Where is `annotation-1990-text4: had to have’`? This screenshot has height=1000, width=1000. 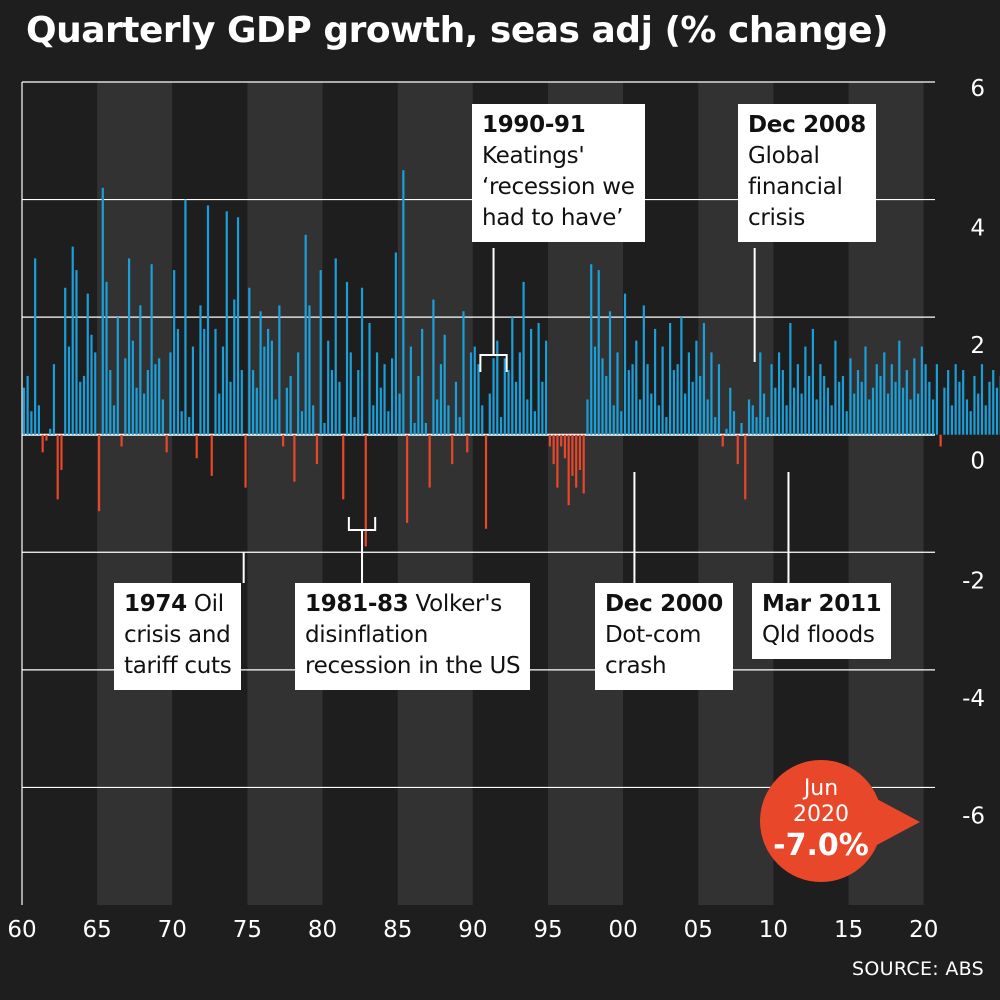
annotation-1990-text4: had to have’ is located at coordinates (553, 218).